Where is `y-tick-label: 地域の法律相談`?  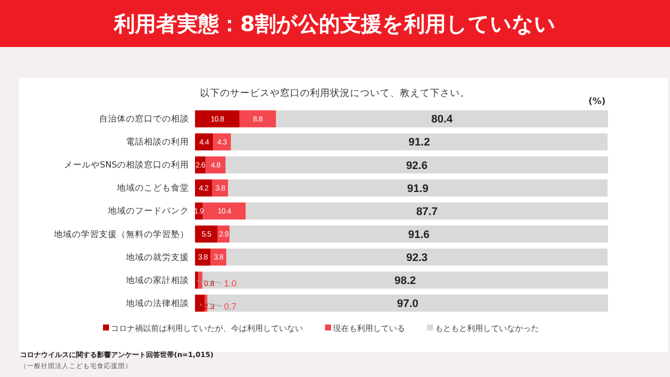
y-tick-label: 地域の法律相談 is located at coordinates (157, 303).